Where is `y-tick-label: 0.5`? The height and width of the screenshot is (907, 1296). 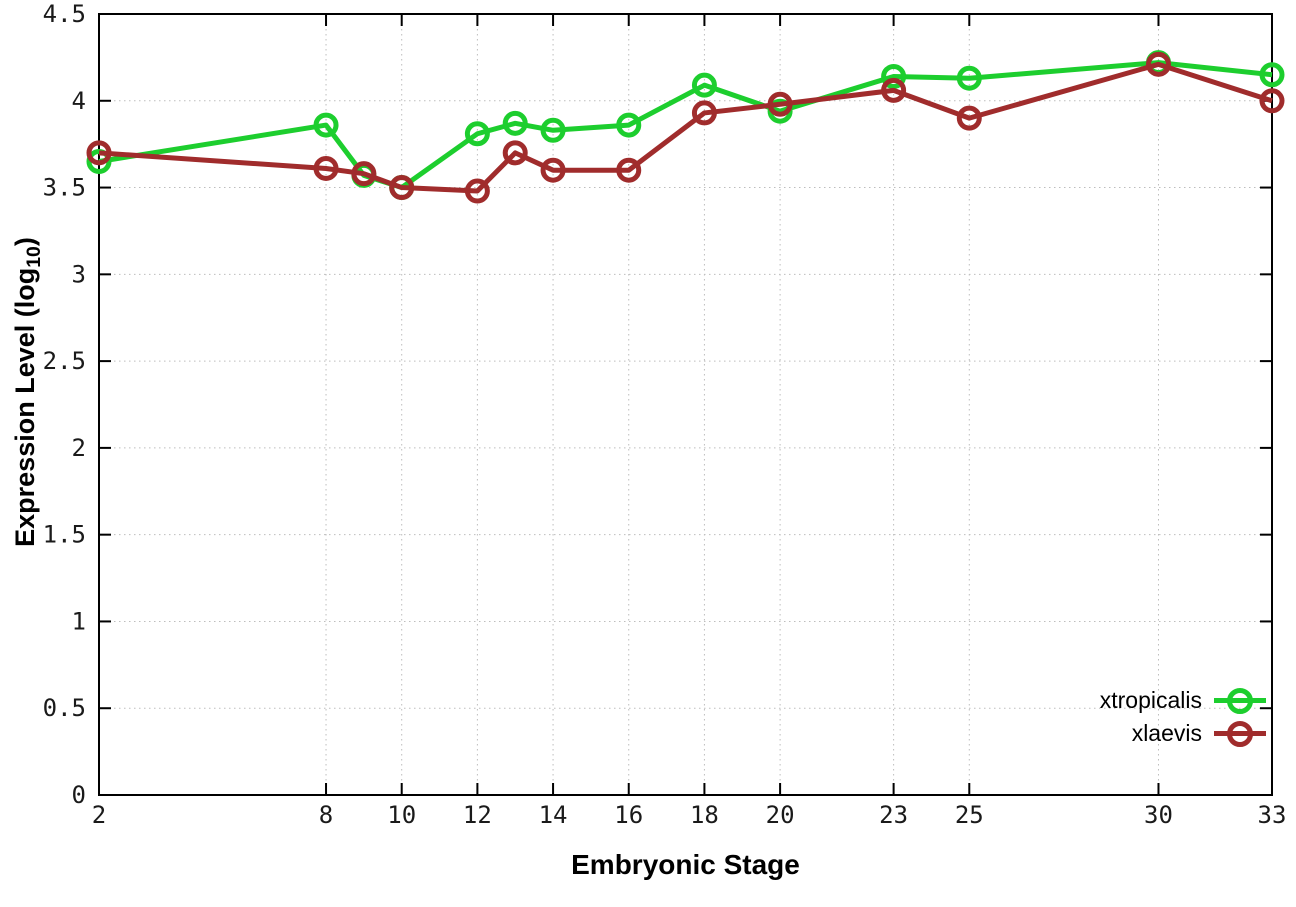
y-tick-label: 0.5 is located at coordinates (64, 708).